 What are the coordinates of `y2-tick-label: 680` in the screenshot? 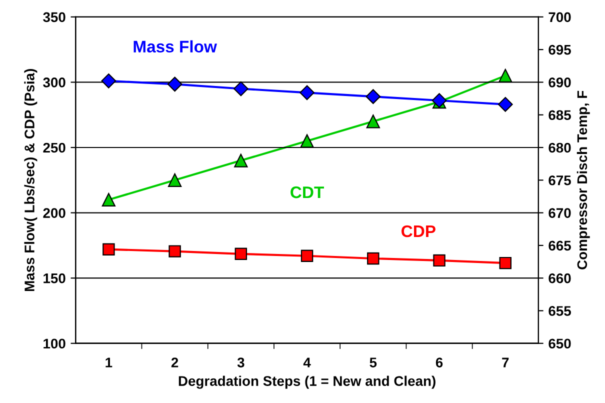 It's located at (559, 147).